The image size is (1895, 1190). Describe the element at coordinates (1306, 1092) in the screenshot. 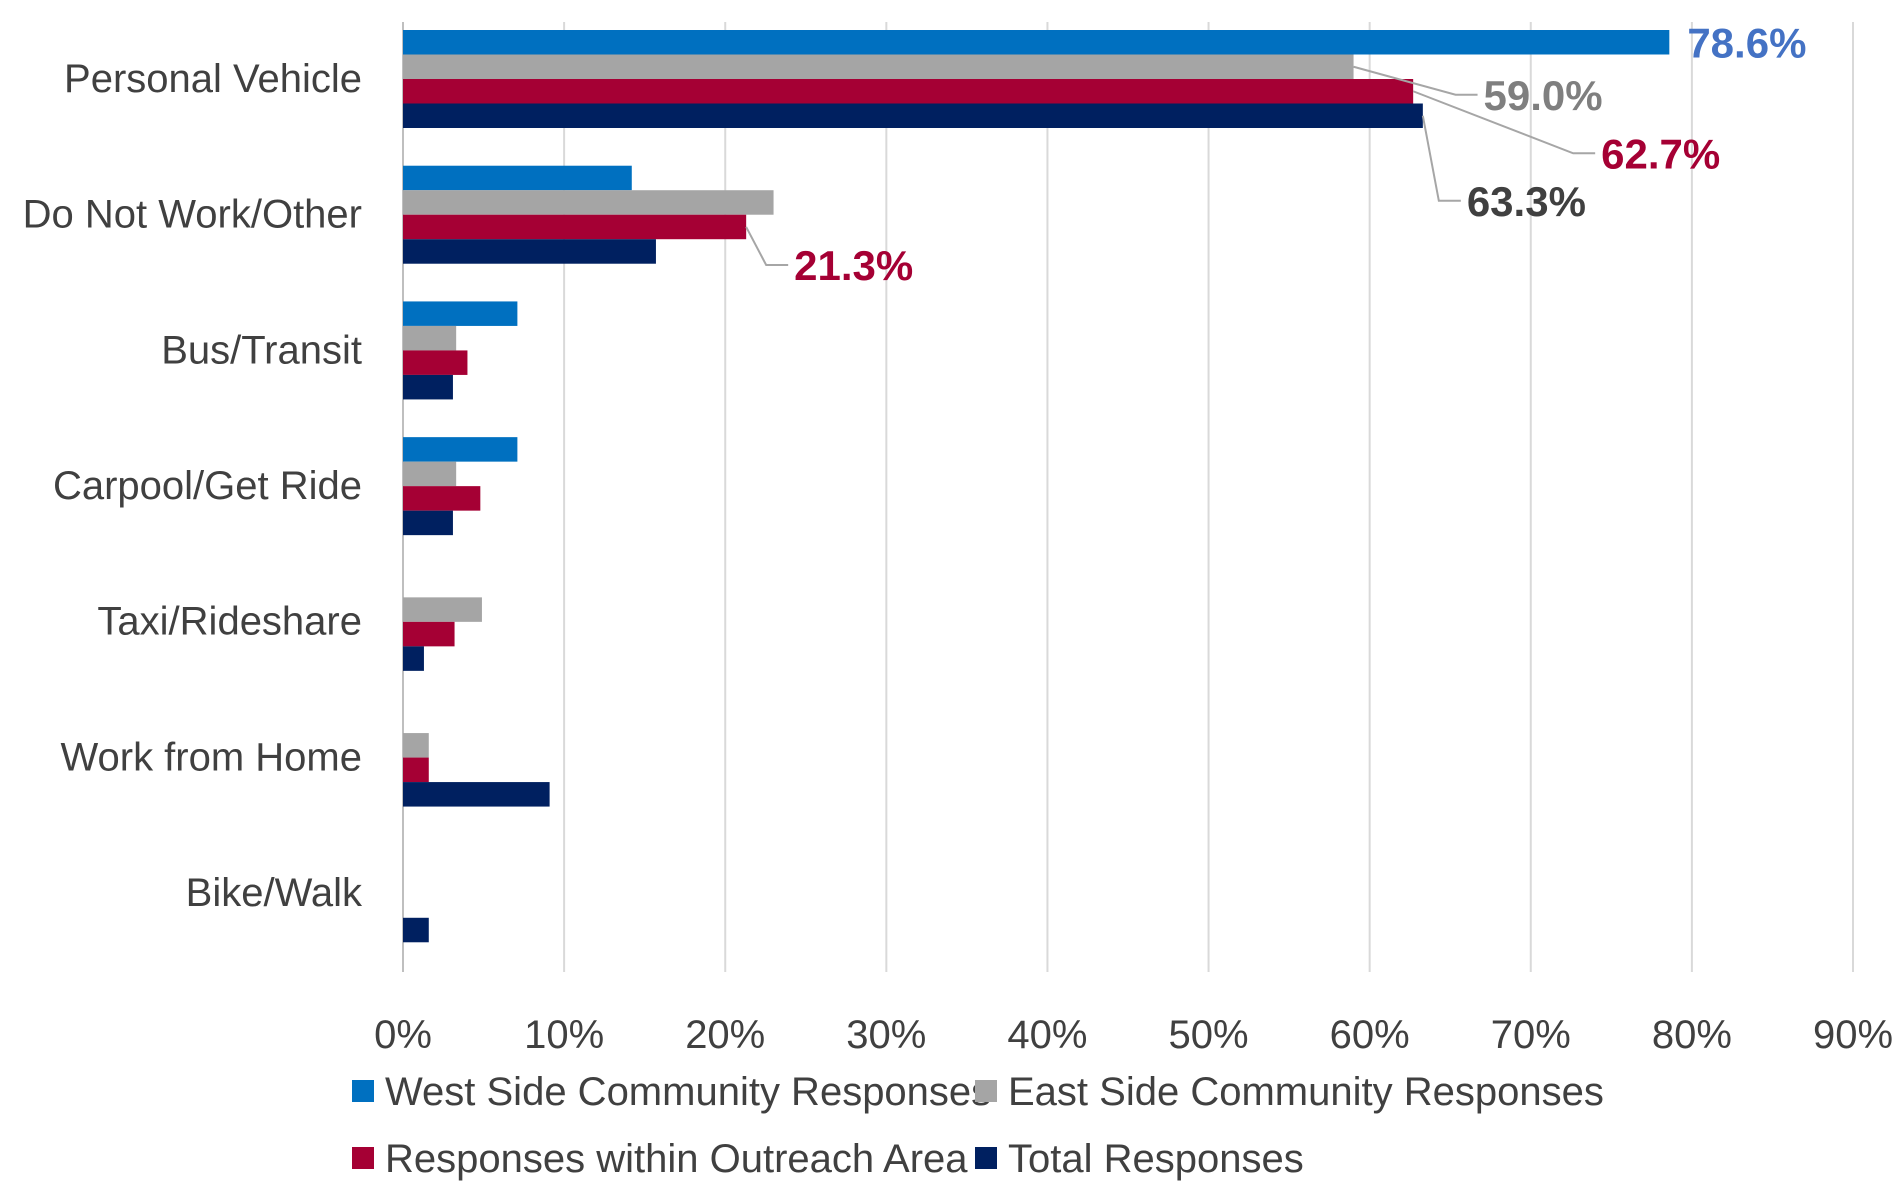

I see `legend-label-east-side-community-responses: East Side Community Responses` at that location.